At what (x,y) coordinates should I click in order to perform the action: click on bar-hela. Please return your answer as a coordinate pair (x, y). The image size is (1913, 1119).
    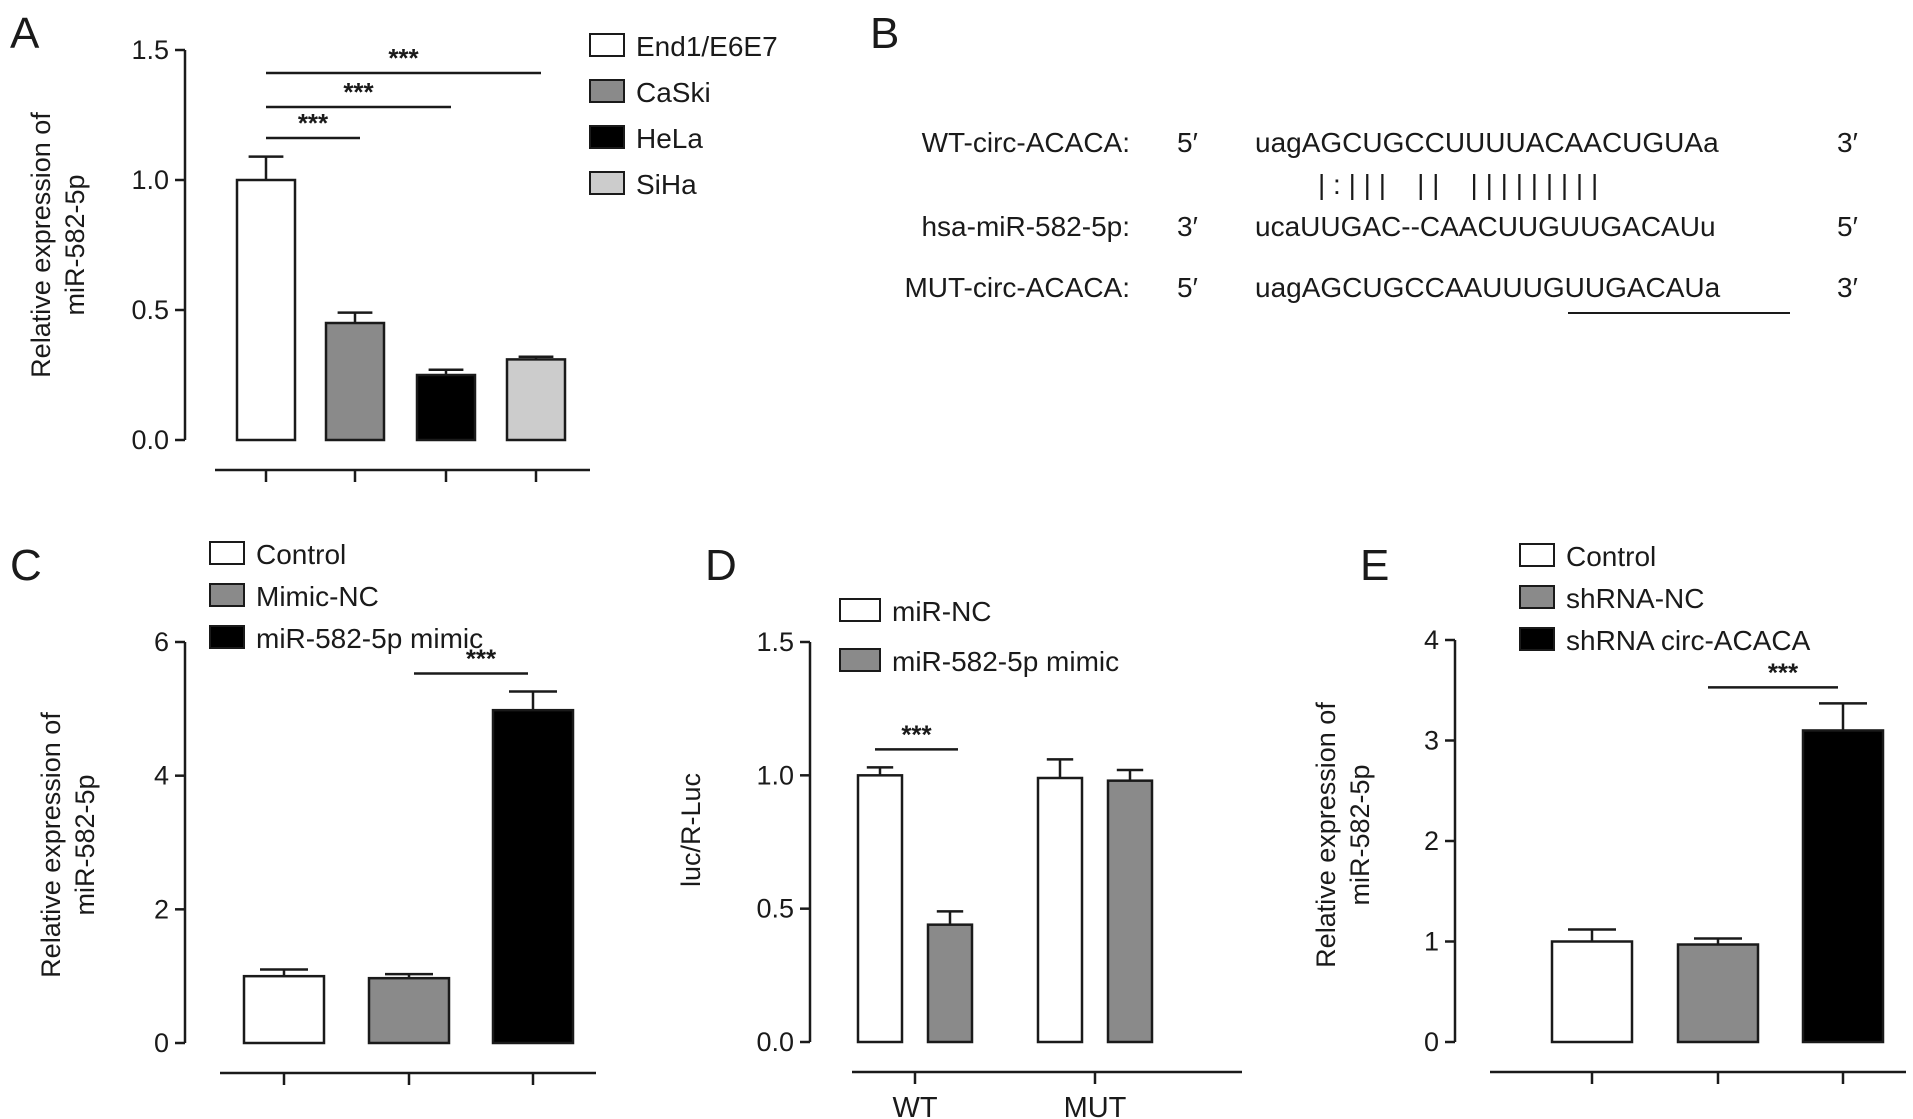
    Looking at the image, I should click on (446, 407).